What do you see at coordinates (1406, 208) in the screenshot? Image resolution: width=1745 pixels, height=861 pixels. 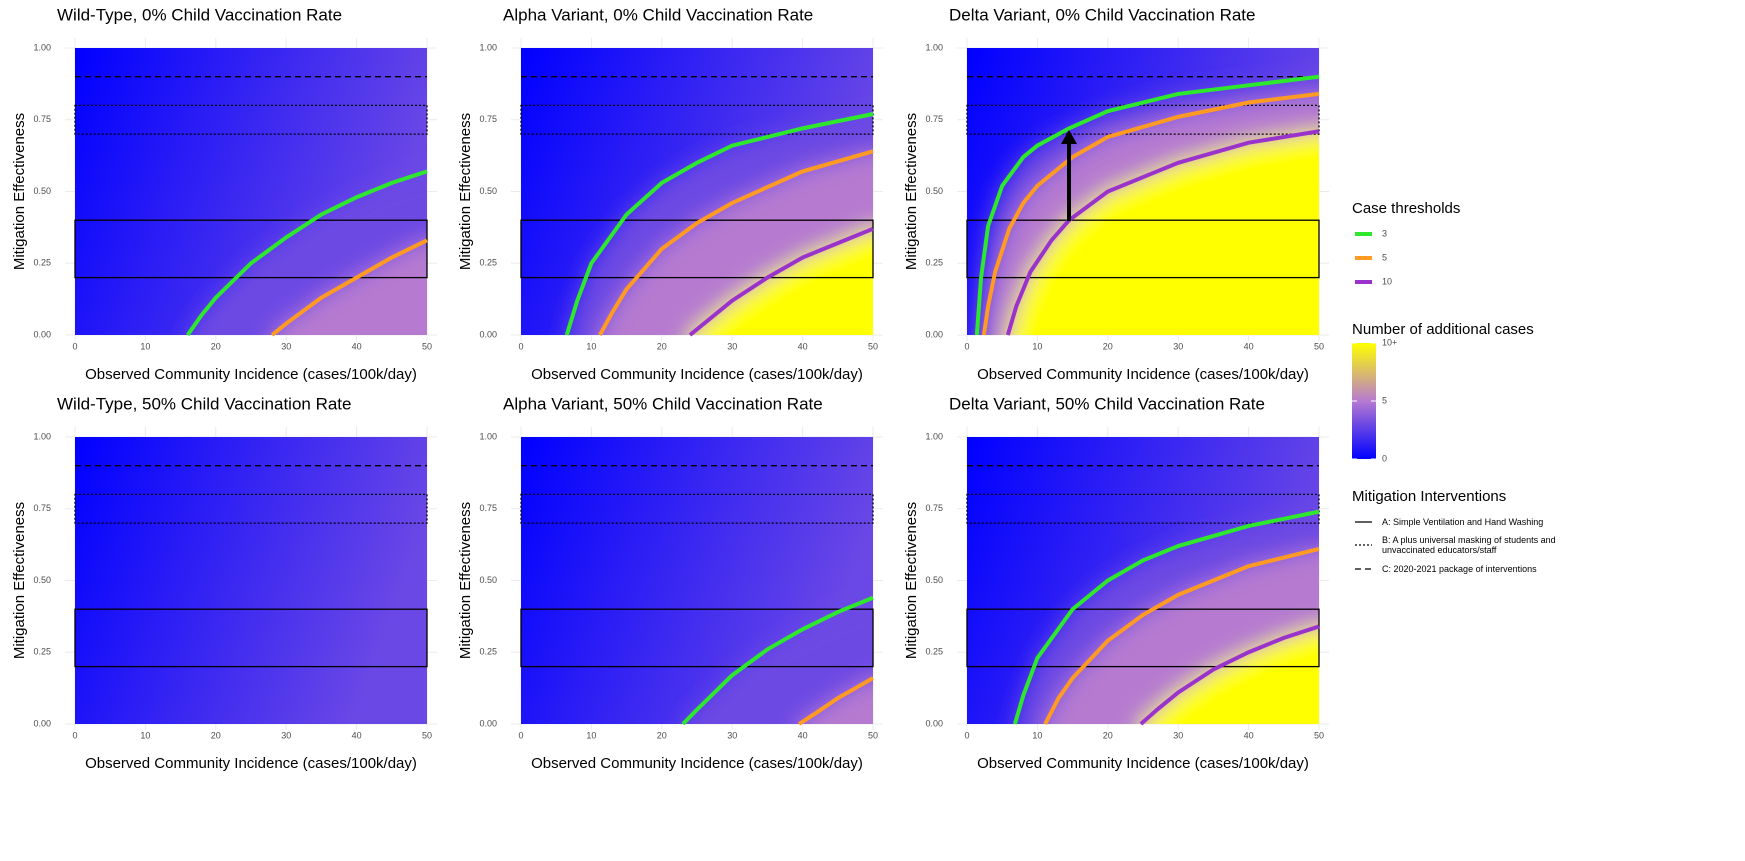 I see `legend-title: Case thresholds` at bounding box center [1406, 208].